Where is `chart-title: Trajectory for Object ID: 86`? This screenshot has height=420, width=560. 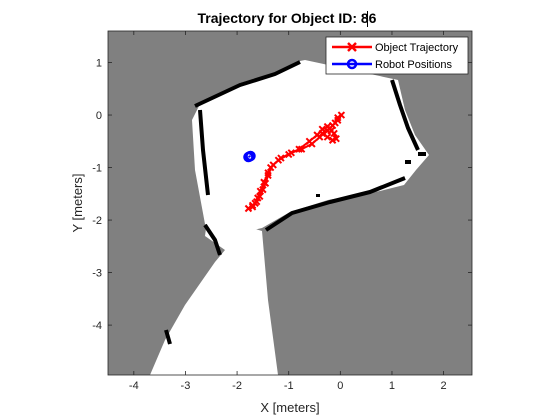
chart-title: Trajectory for Object ID: 86 is located at coordinates (287, 18).